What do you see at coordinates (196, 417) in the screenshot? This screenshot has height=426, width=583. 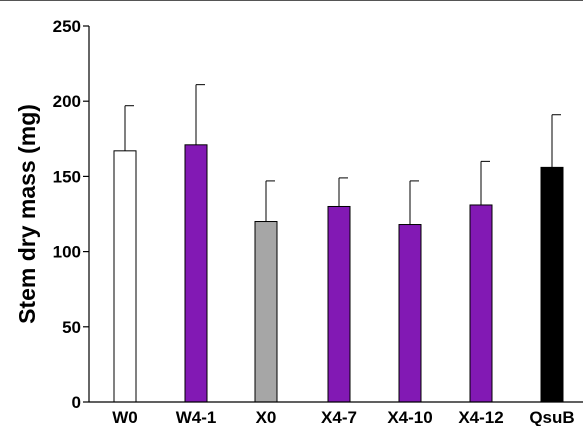 I see `x-tick-label: W4-1` at bounding box center [196, 417].